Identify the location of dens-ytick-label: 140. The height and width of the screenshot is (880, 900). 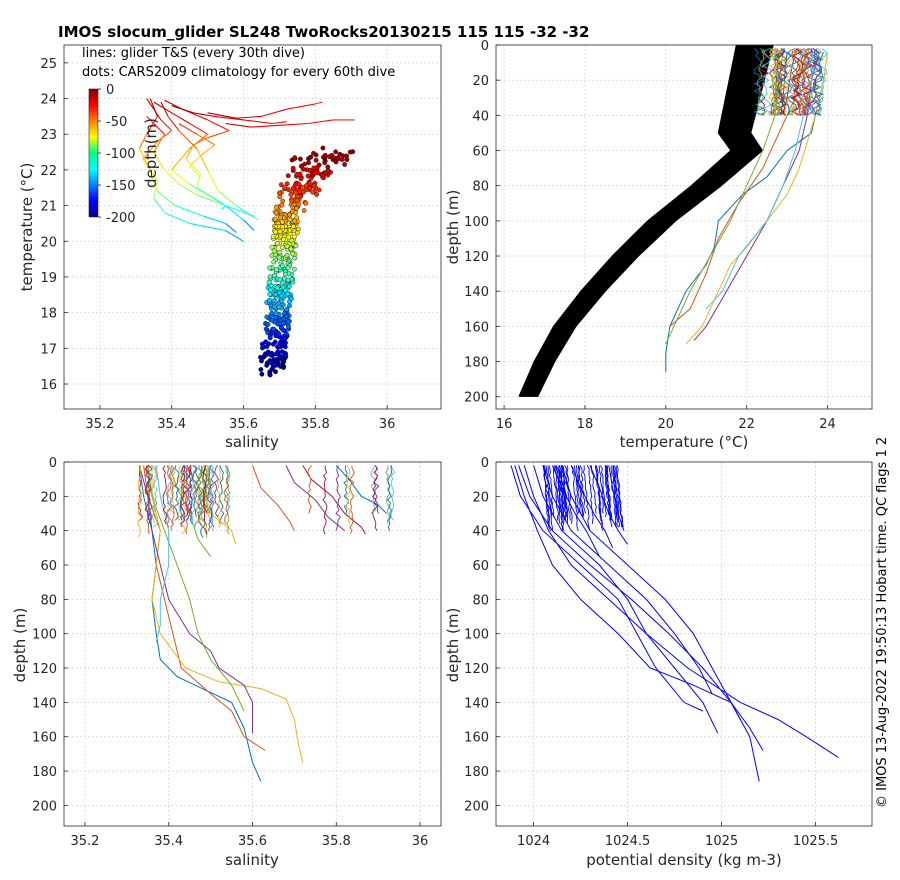
(476, 703).